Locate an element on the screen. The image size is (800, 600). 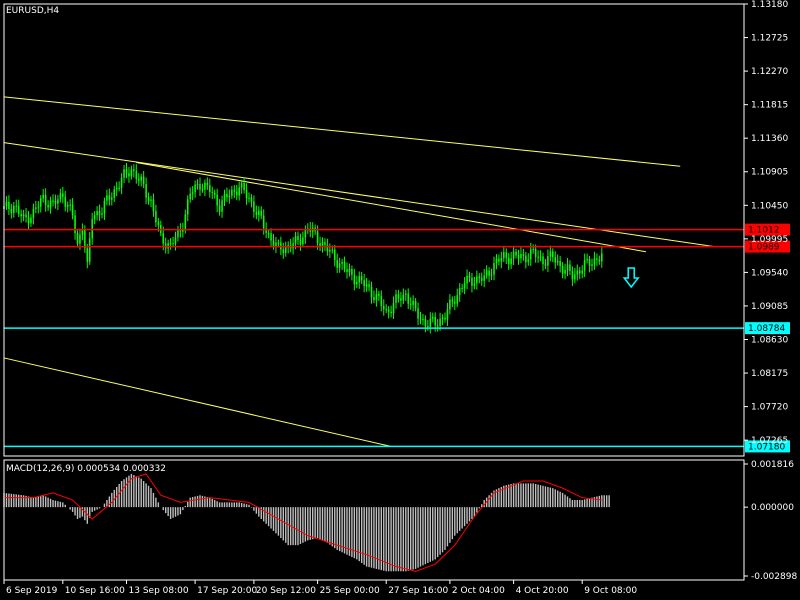
time-tick-label: 9 Oct 08:00 is located at coordinates (610, 591).